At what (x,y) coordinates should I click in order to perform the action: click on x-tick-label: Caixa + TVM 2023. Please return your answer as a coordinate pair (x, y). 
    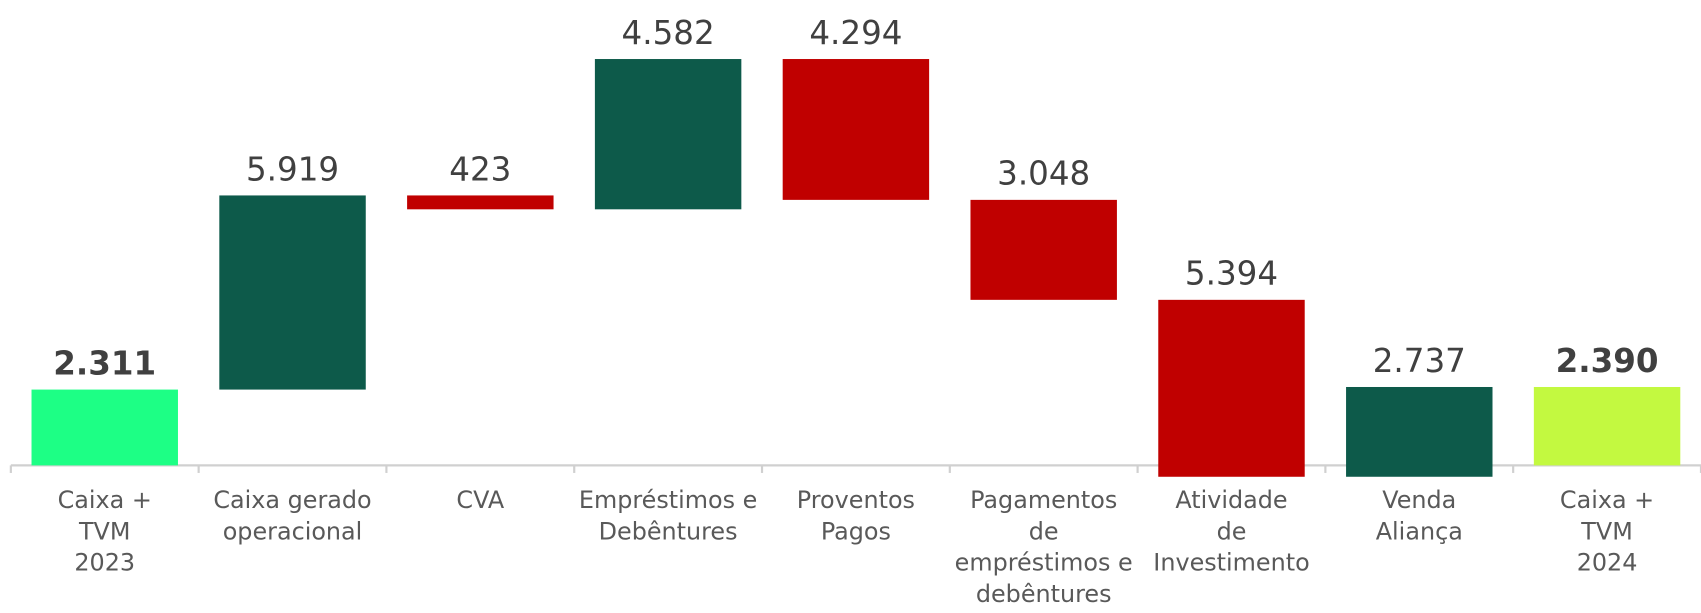
    Looking at the image, I should click on (104, 532).